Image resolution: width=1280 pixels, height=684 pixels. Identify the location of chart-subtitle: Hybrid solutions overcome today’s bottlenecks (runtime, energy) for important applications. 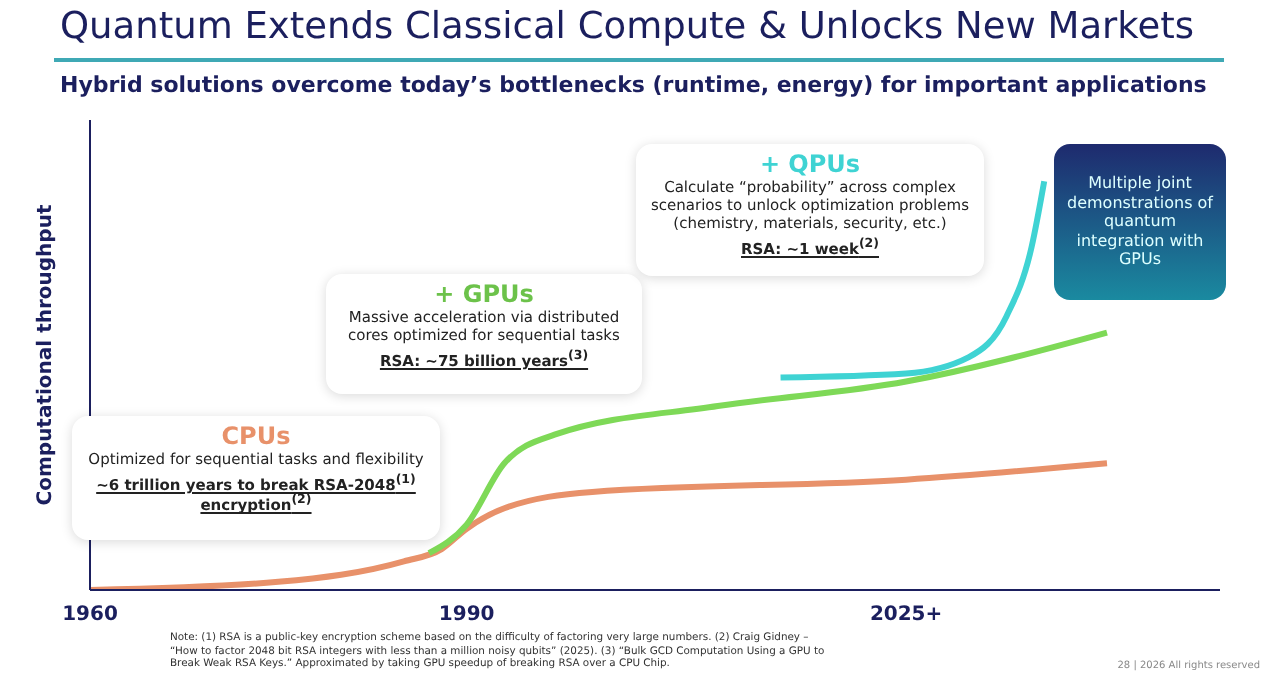
(633, 85).